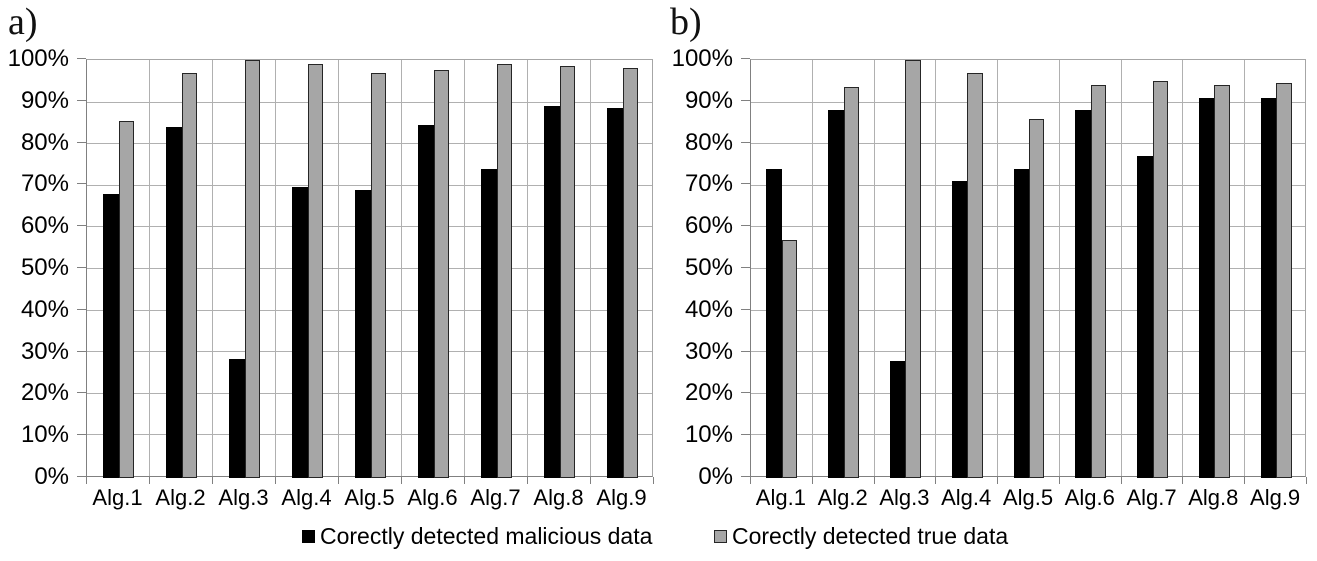 The width and height of the screenshot is (1317, 561). What do you see at coordinates (708, 393) in the screenshot?
I see `y-axis-label: 20%` at bounding box center [708, 393].